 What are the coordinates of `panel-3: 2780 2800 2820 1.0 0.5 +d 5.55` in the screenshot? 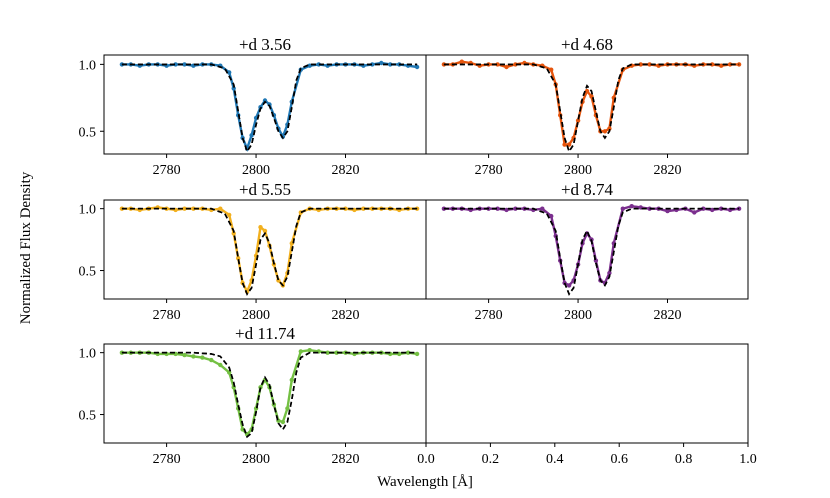 It's located at (253, 251).